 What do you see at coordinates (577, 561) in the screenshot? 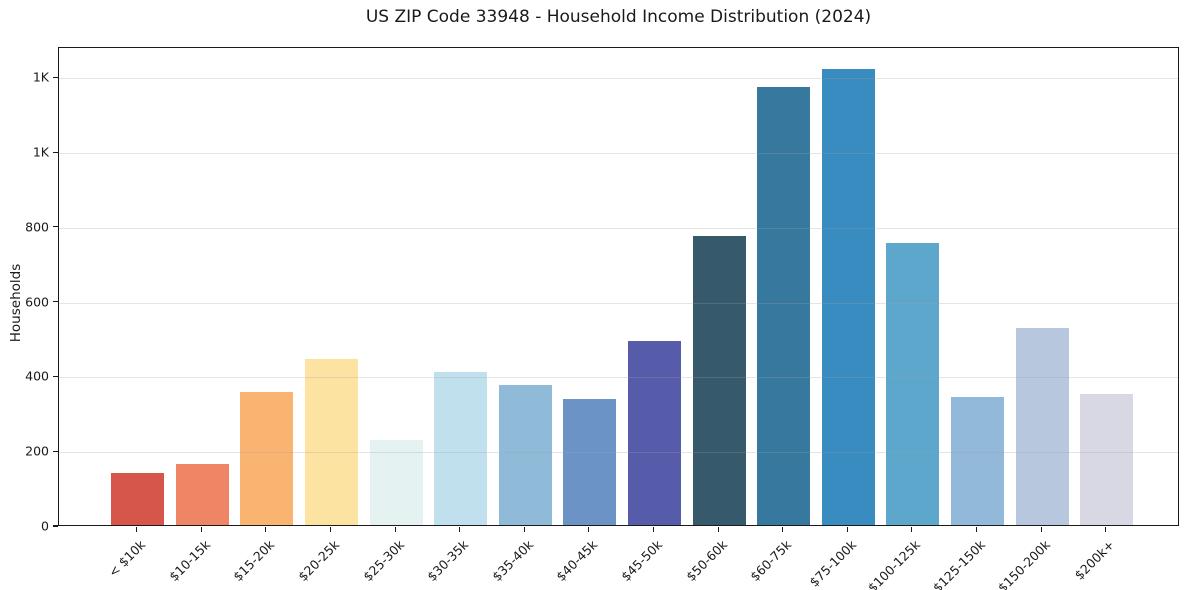
I see `x-tick-label: $40-45k` at bounding box center [577, 561].